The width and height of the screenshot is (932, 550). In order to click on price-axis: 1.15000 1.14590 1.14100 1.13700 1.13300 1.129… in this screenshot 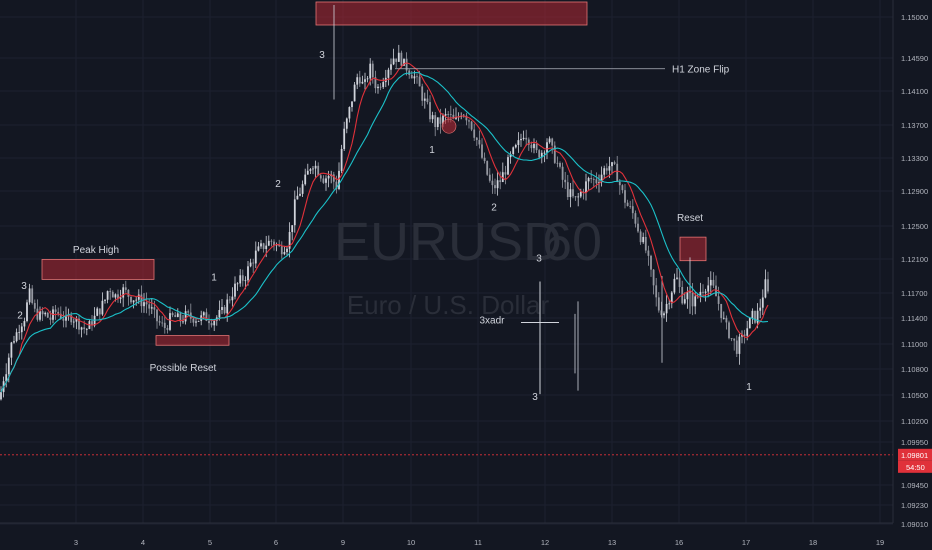, I will do `click(912, 264)`.